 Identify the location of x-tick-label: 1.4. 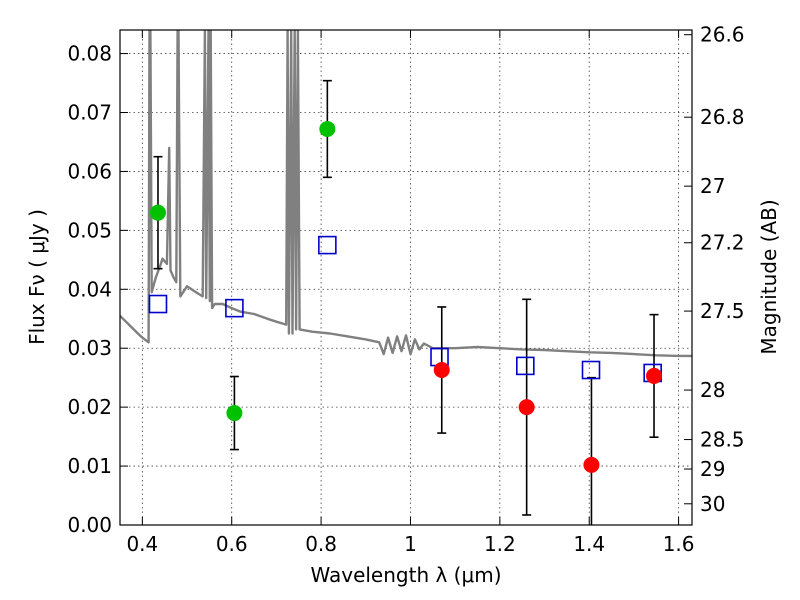
(589, 544).